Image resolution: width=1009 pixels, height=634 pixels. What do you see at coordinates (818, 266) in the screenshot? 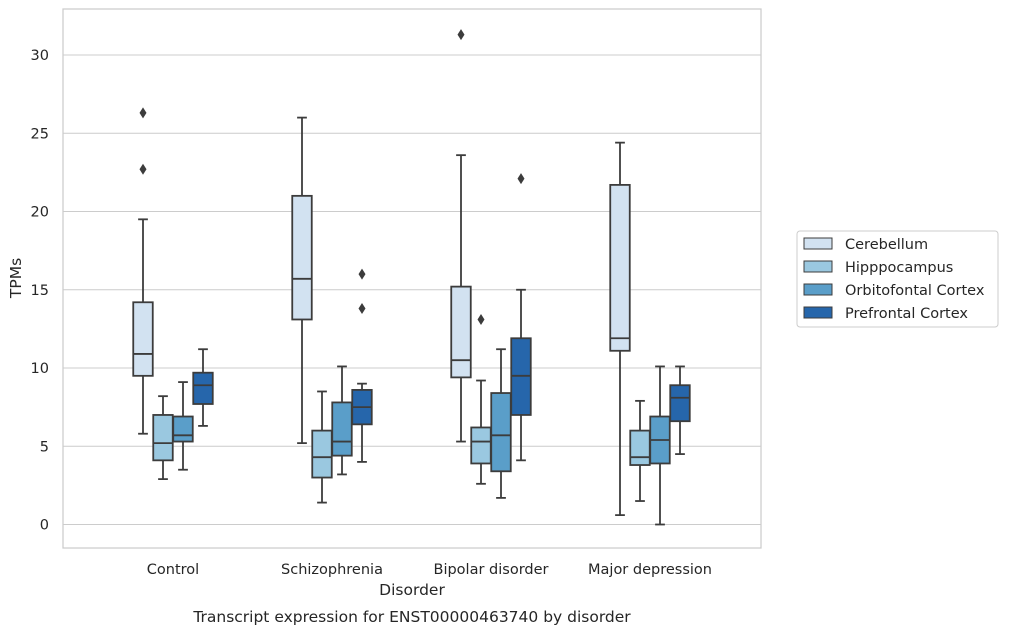
I see `legend-swatch-hipppocampus` at bounding box center [818, 266].